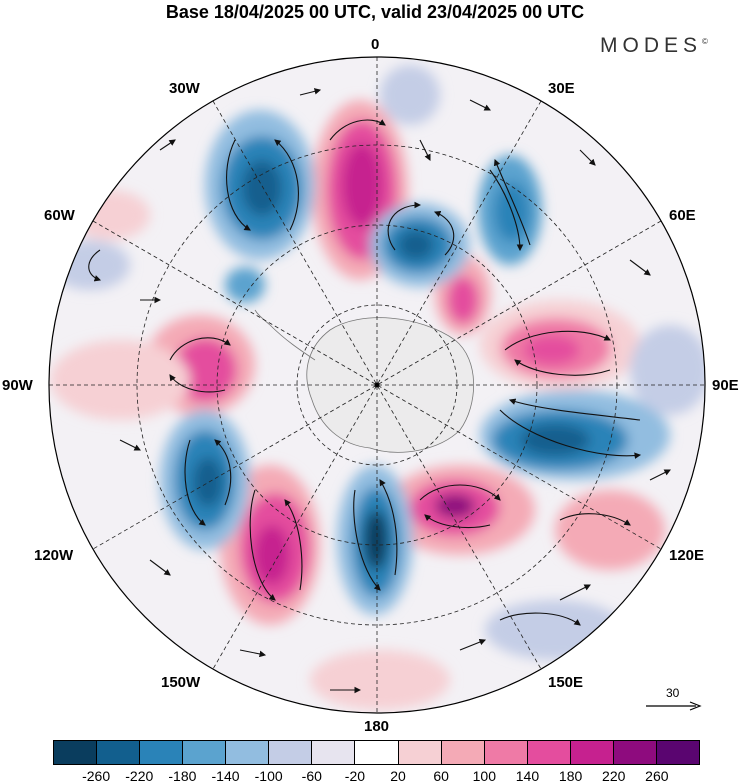 The width and height of the screenshot is (750, 784). I want to click on reference-vector-label: 30, so click(673, 693).